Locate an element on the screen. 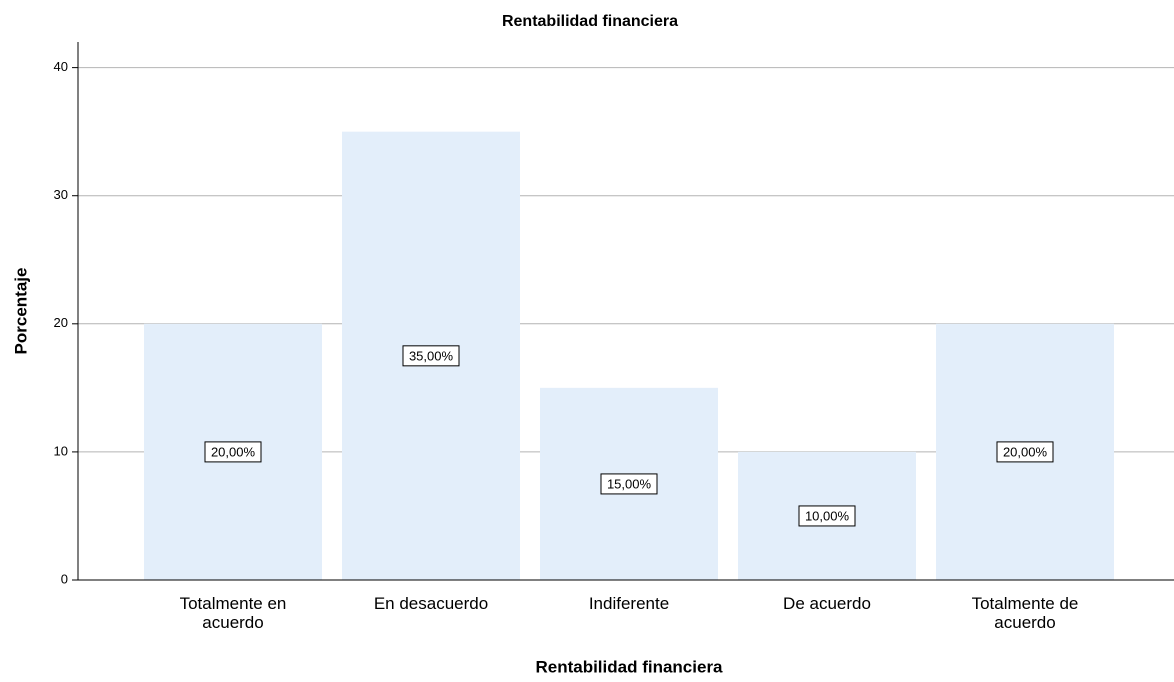 The width and height of the screenshot is (1174, 682). y-tick-label: 30 is located at coordinates (61, 194).